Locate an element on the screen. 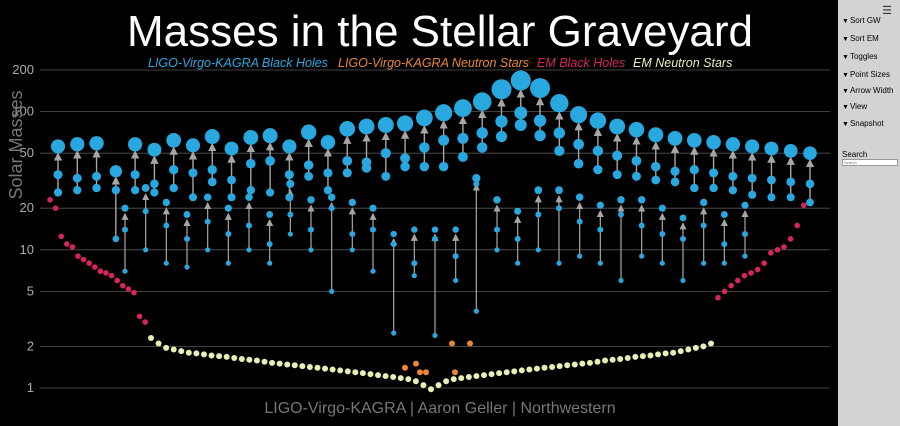 This screenshot has height=426, width=900. snapshot-toggle: ▼Snapshot is located at coordinates (863, 123).